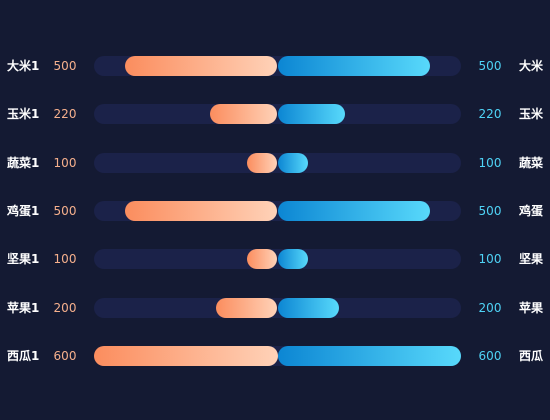 This screenshot has height=420, width=550. I want to click on right-category-label: 坚果, so click(531, 259).